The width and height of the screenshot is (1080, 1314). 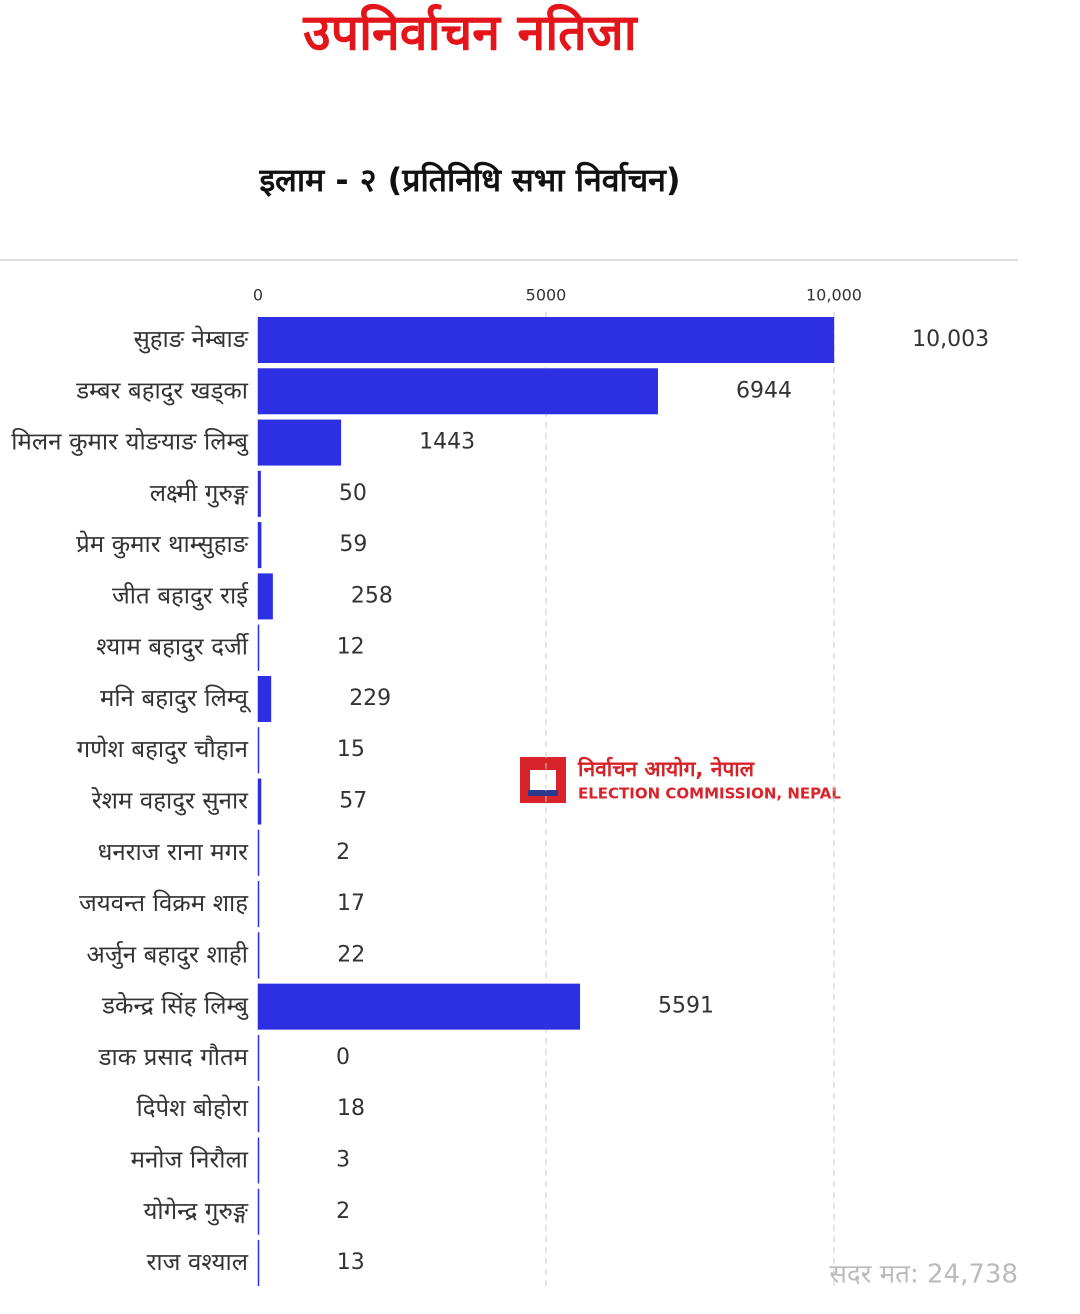 I want to click on value-label: 57, so click(x=353, y=801).